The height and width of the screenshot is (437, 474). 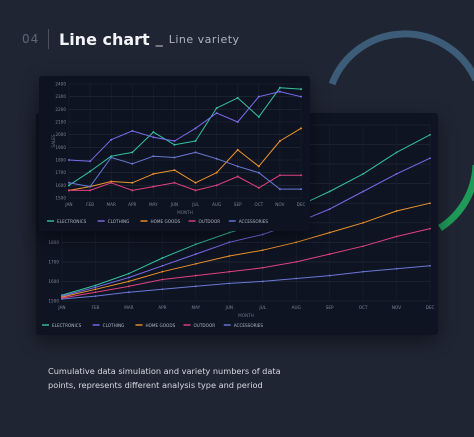 What do you see at coordinates (162, 307) in the screenshot?
I see `cumulative-xtick-label: APR` at bounding box center [162, 307].